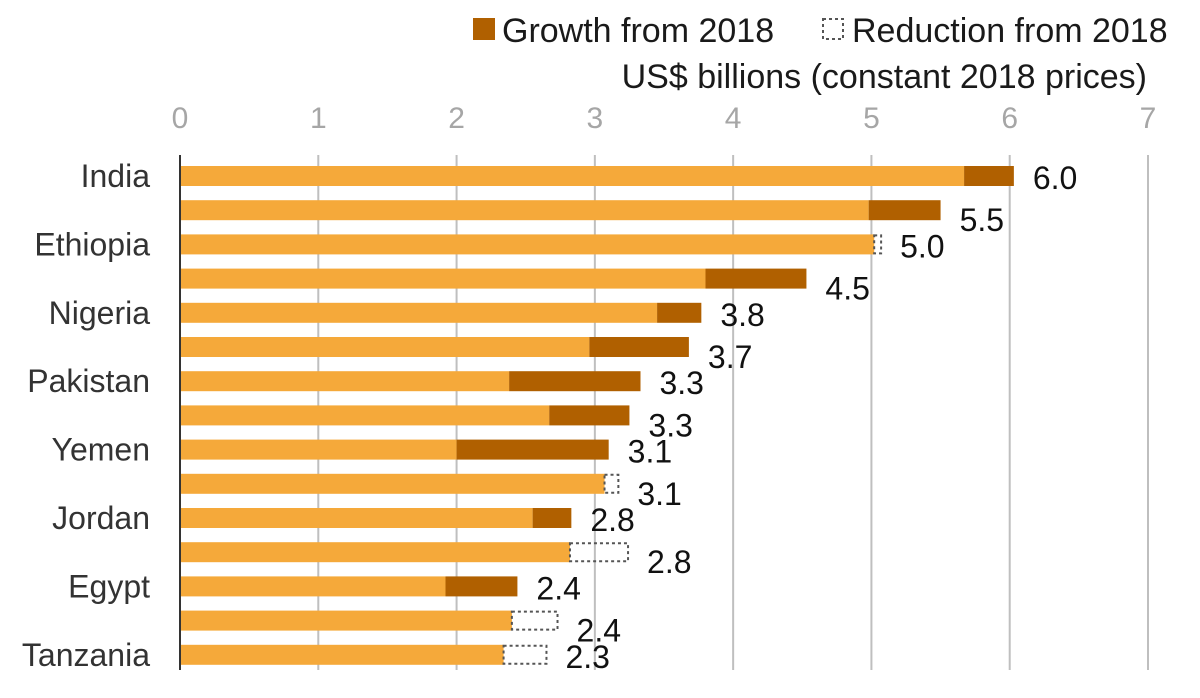 The image size is (1200, 698). Describe the element at coordinates (88, 381) in the screenshot. I see `category-label: Pakistan` at that location.